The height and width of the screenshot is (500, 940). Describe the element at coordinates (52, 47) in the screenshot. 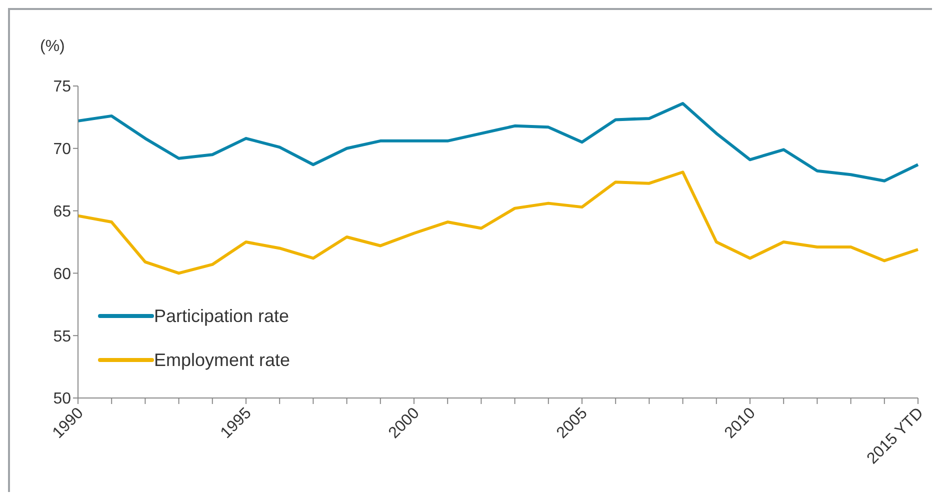

I see `y-axis-title: (%)` at that location.